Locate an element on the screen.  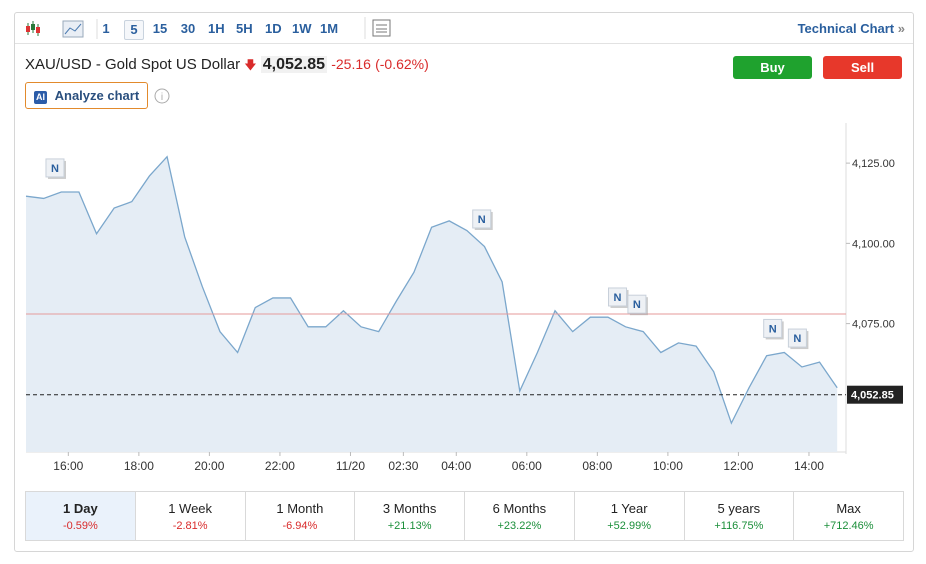
period-change: -6.94% is located at coordinates (300, 526).